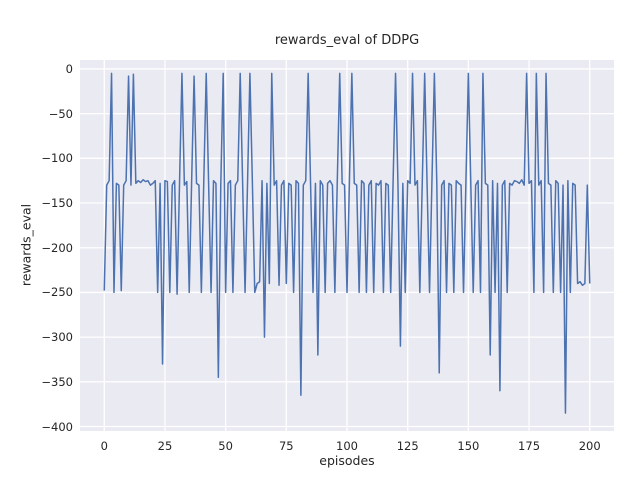 This screenshot has height=480, width=640. Describe the element at coordinates (347, 460) in the screenshot. I see `x-axis-label: episodes` at that location.